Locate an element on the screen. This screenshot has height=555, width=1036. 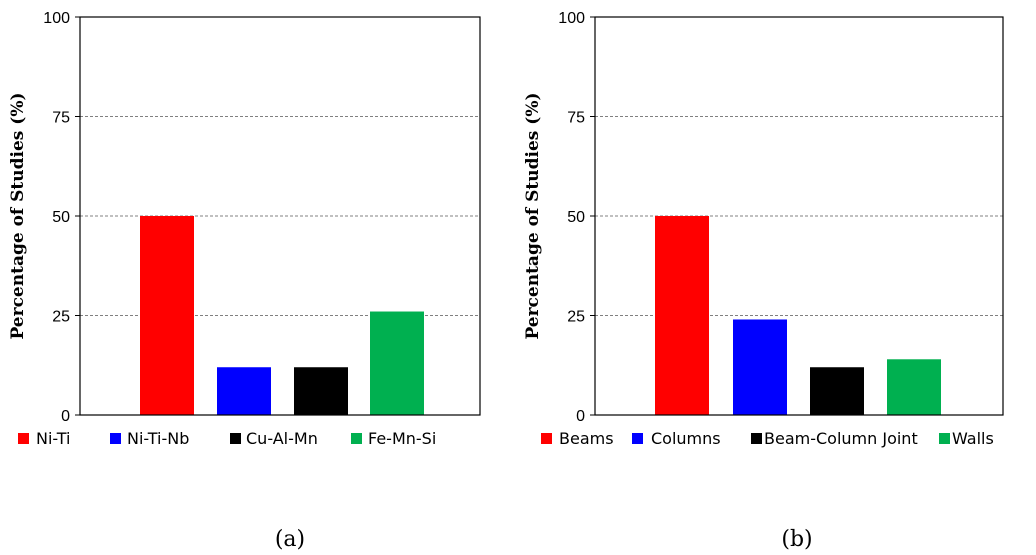
legend: Ni-Ti Ni-Ti-Nb Cu-Al-Mn Fe-Mn-Si is located at coordinates (227, 438).